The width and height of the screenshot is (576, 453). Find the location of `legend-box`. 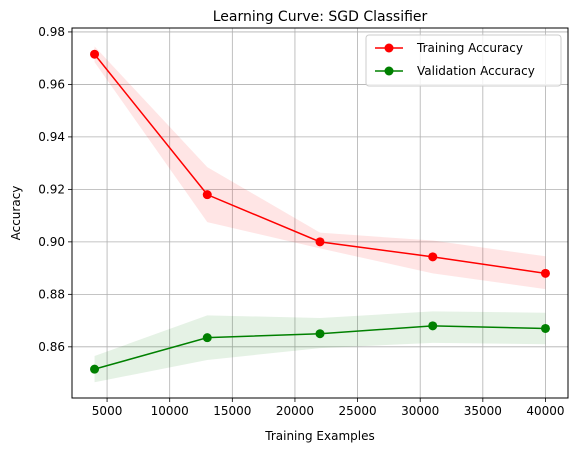

legend-box is located at coordinates (463, 60).